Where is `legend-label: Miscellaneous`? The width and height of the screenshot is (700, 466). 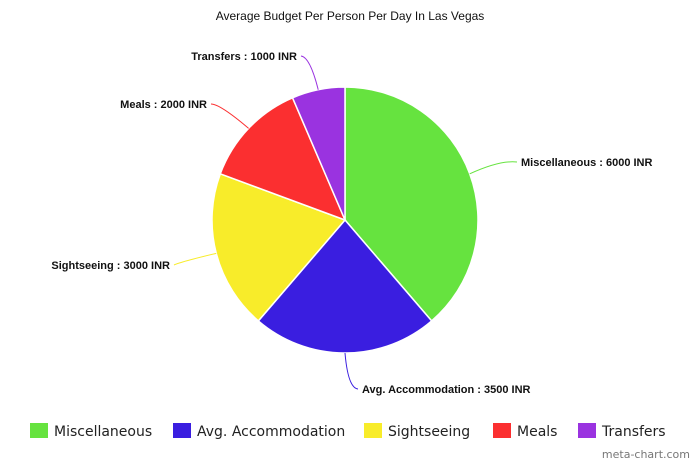 legend-label: Miscellaneous is located at coordinates (103, 432).